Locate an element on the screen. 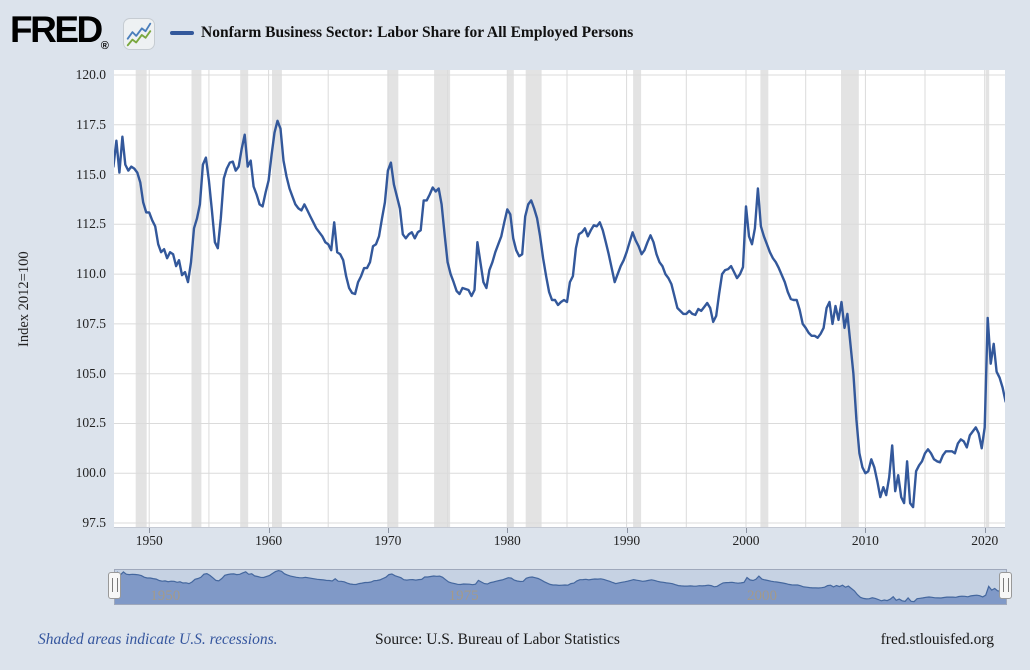  y-tick-label: 102.5 is located at coordinates (90, 423).